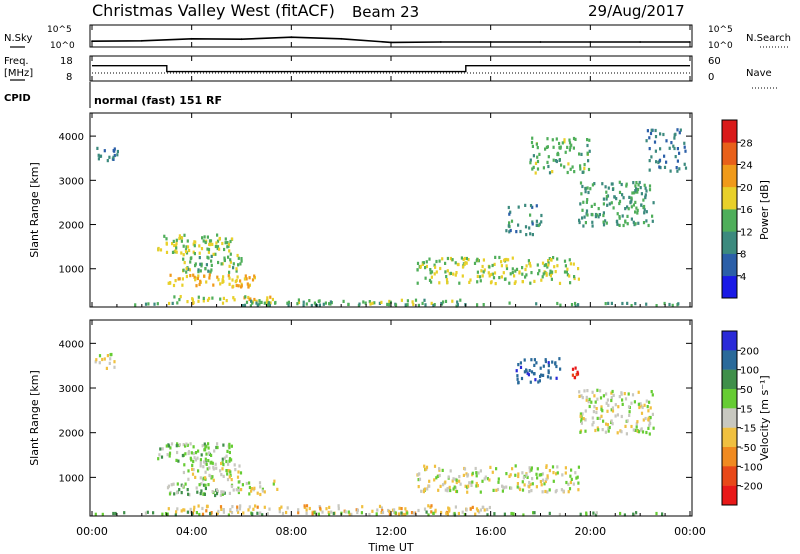 The width and height of the screenshot is (800, 554). What do you see at coordinates (71, 137) in the screenshot?
I see `y-tick-label: 4000` at bounding box center [71, 137].